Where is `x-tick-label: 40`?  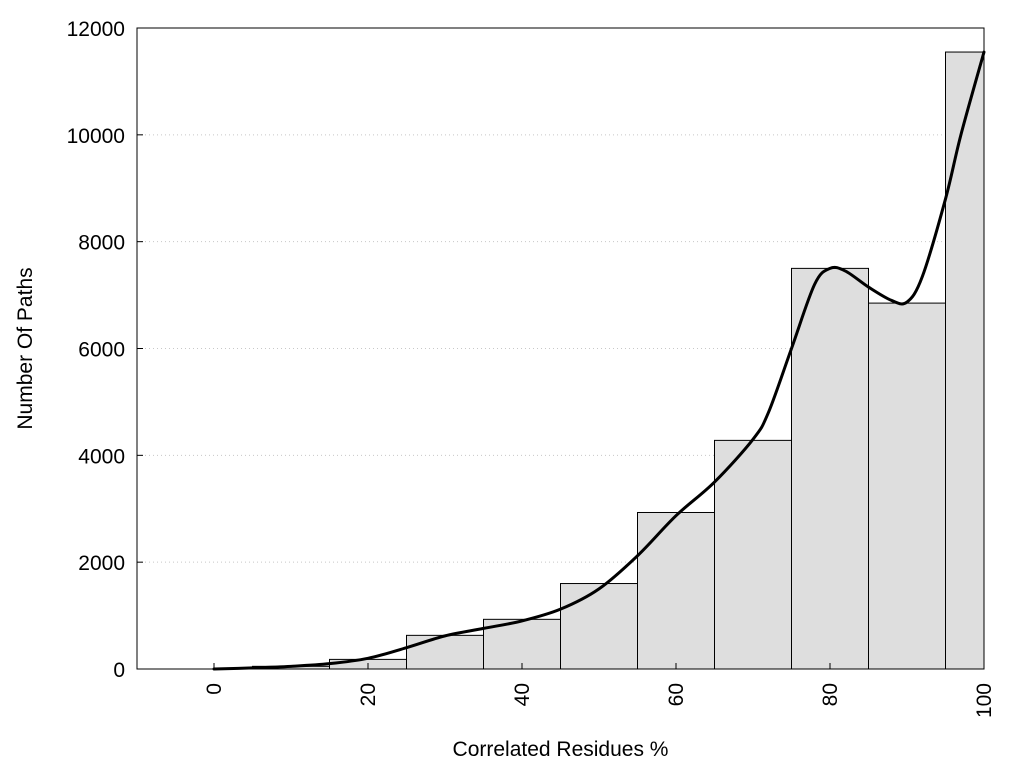
x-tick-label: 40 is located at coordinates (522, 694).